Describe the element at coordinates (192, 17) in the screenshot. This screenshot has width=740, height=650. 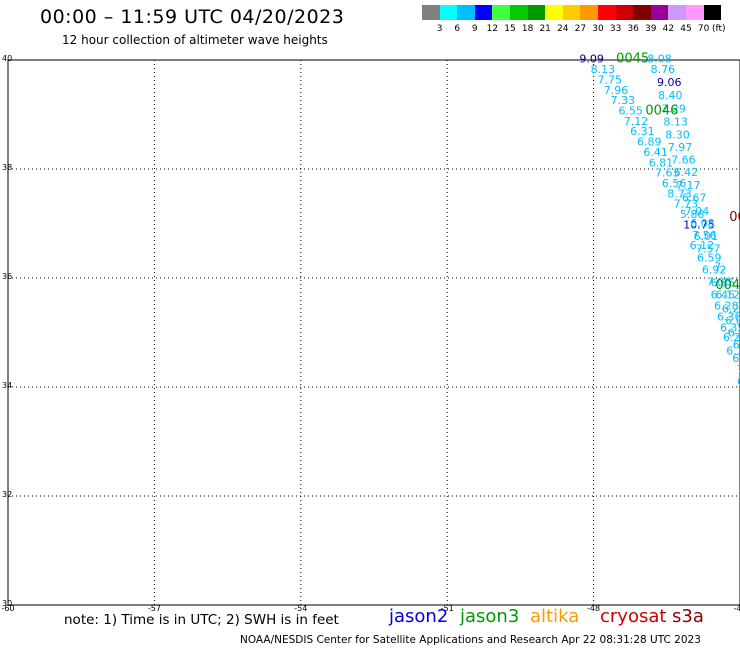
I see `map-title: 00:00 – 11:59 UTC 04/20/2023` at that location.